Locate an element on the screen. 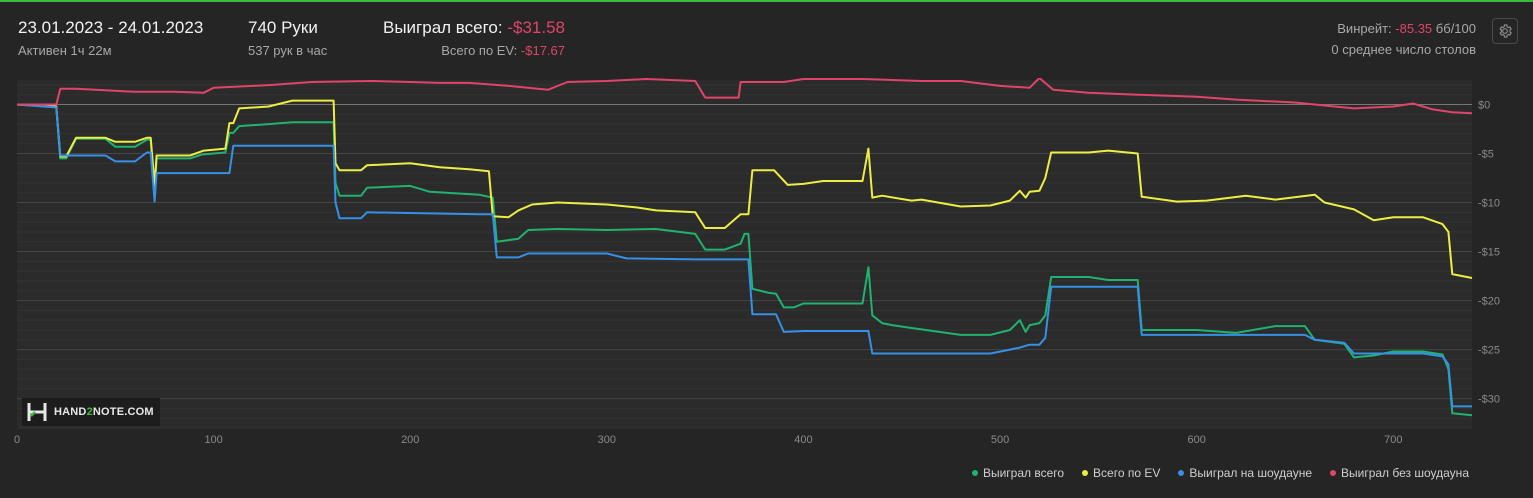 The image size is (1533, 498). legend-item-ev-total: Всего по EV is located at coordinates (1121, 473).